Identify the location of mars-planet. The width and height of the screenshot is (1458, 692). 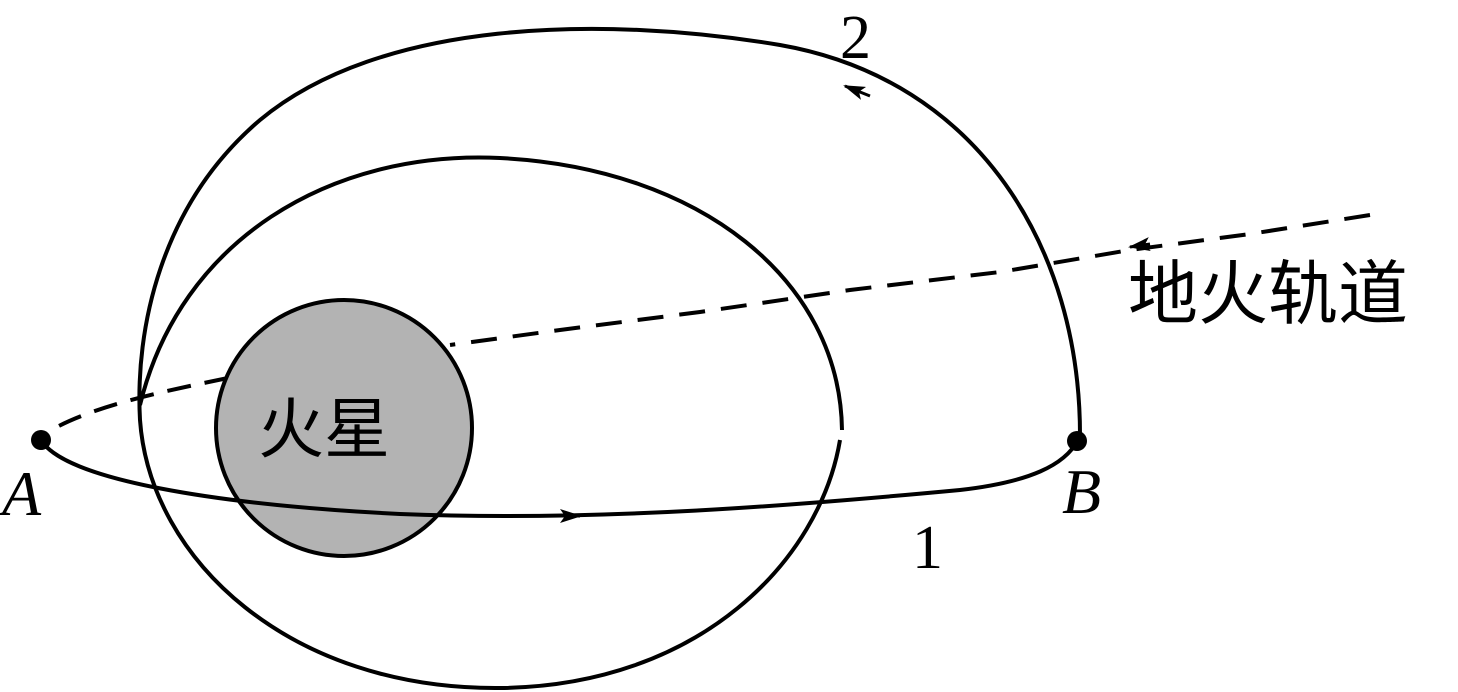
(344, 428).